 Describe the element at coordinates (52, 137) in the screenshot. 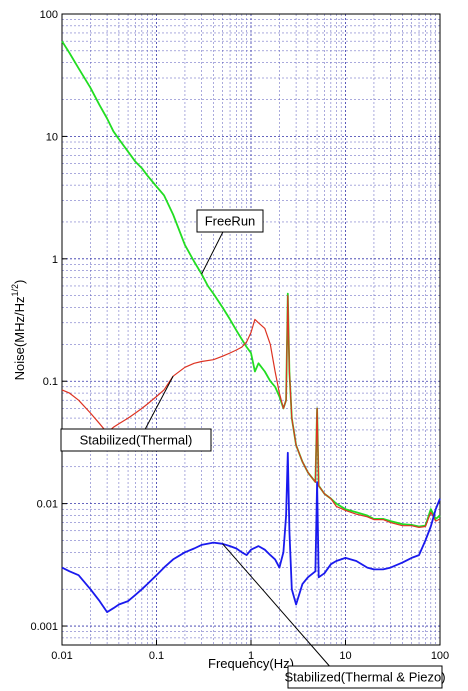

I see `y-tick-label: 10` at that location.